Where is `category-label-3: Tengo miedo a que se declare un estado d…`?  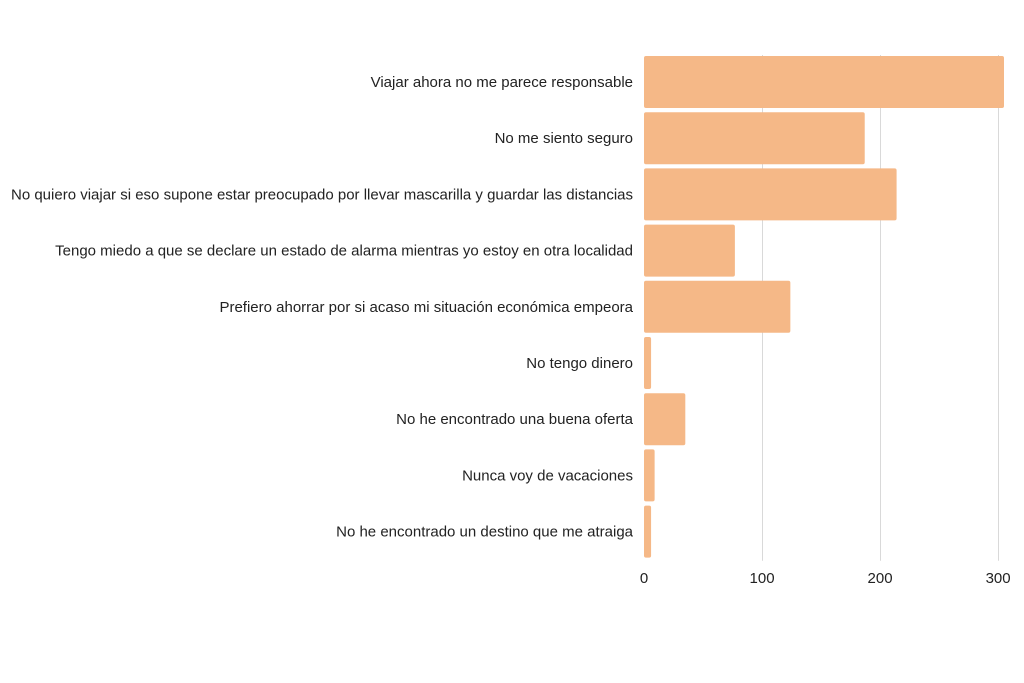 category-label-3: Tengo miedo a que se declare un estado d… is located at coordinates (344, 251).